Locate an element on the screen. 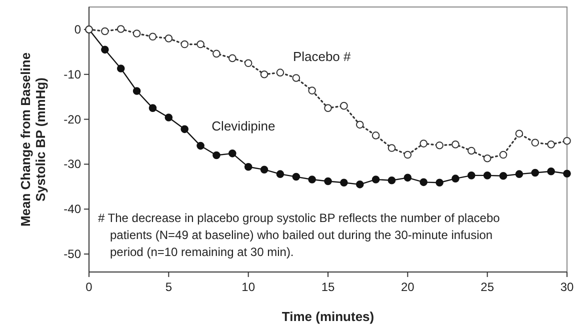 This screenshot has width=586, height=330. y-tick-label: -50 is located at coordinates (73, 254).